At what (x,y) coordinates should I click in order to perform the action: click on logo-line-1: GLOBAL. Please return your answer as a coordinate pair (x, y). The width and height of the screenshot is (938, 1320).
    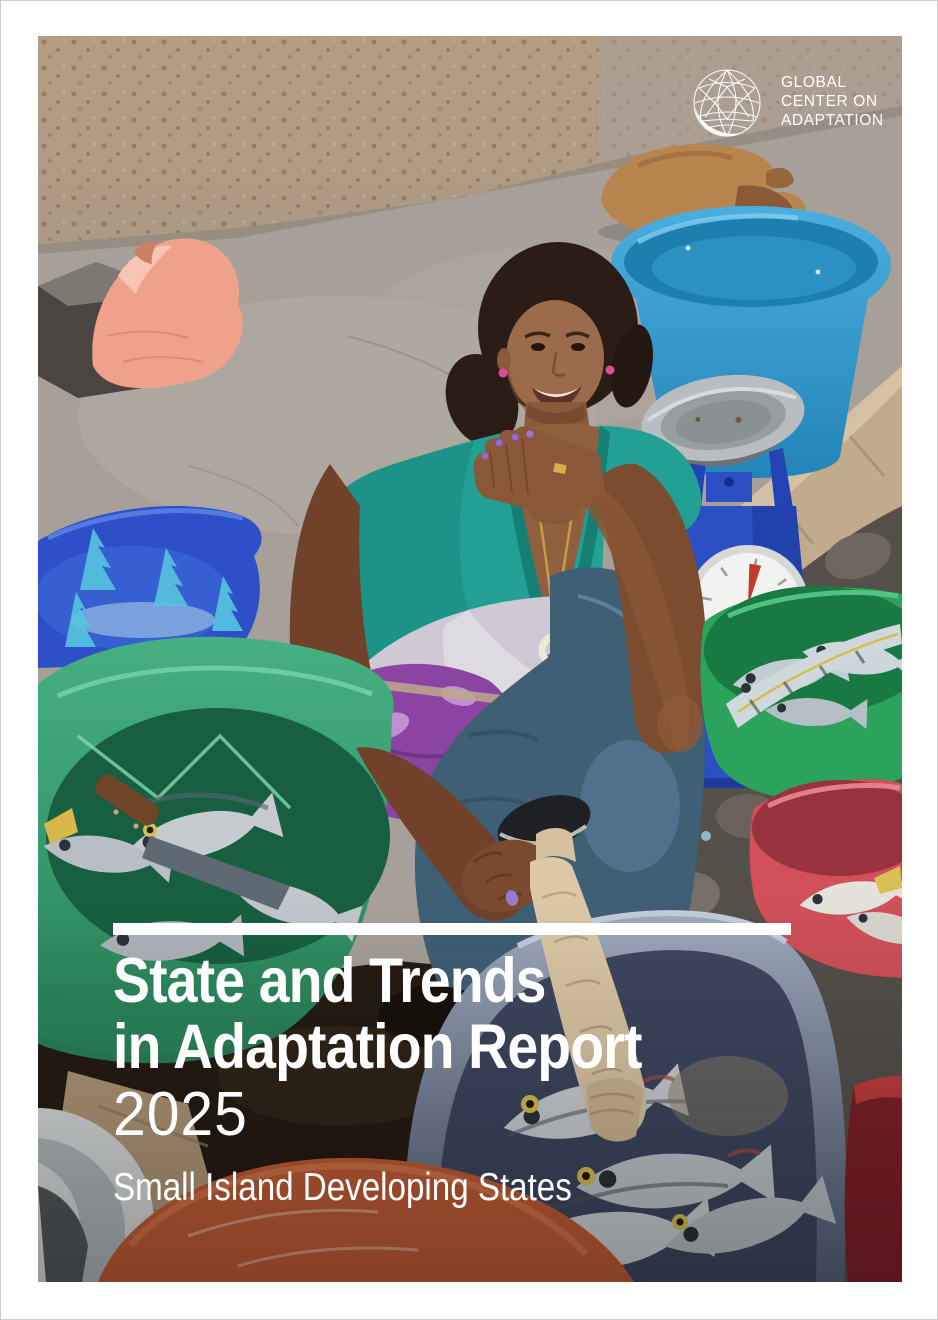
    Looking at the image, I should click on (814, 82).